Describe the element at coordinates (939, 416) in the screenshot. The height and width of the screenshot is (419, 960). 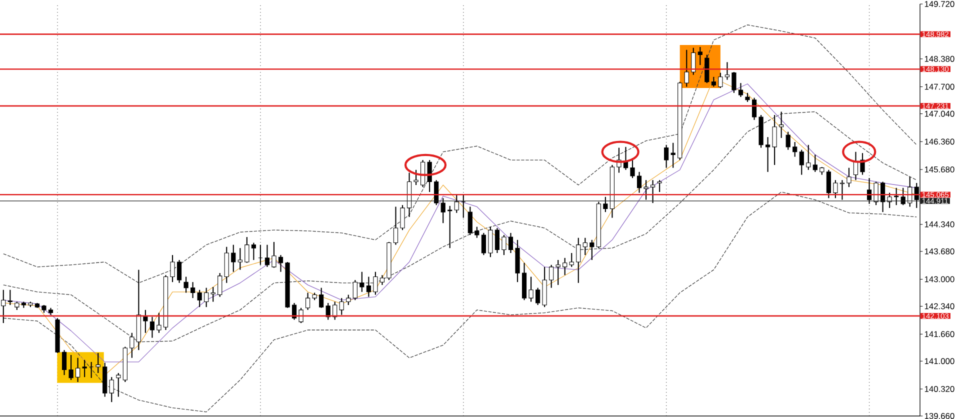
I see `y-tick-label: 139.660` at that location.